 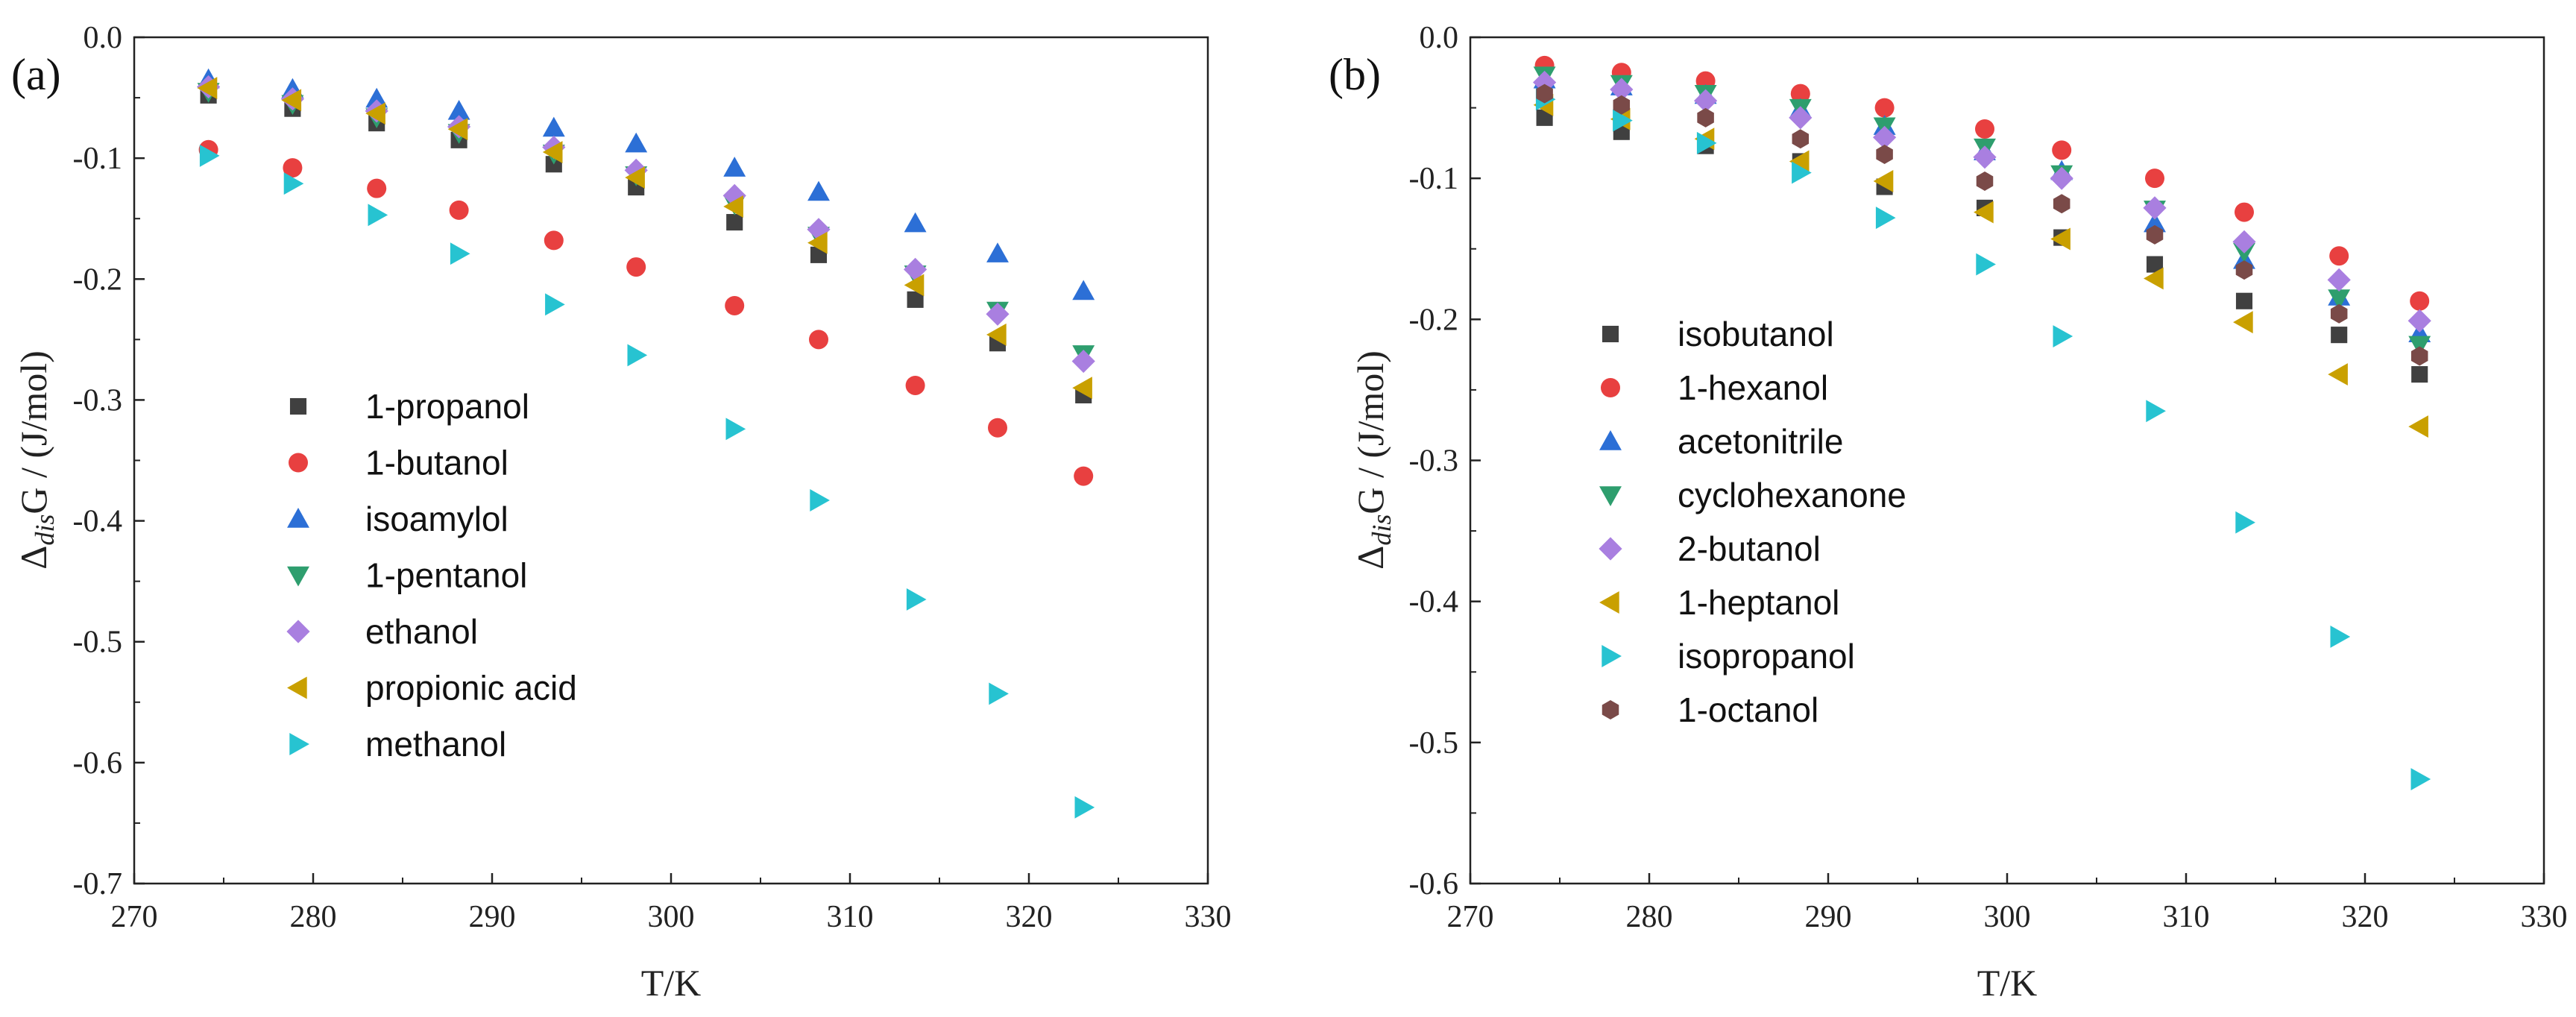 I want to click on panel-label: (a), so click(x=36, y=74).